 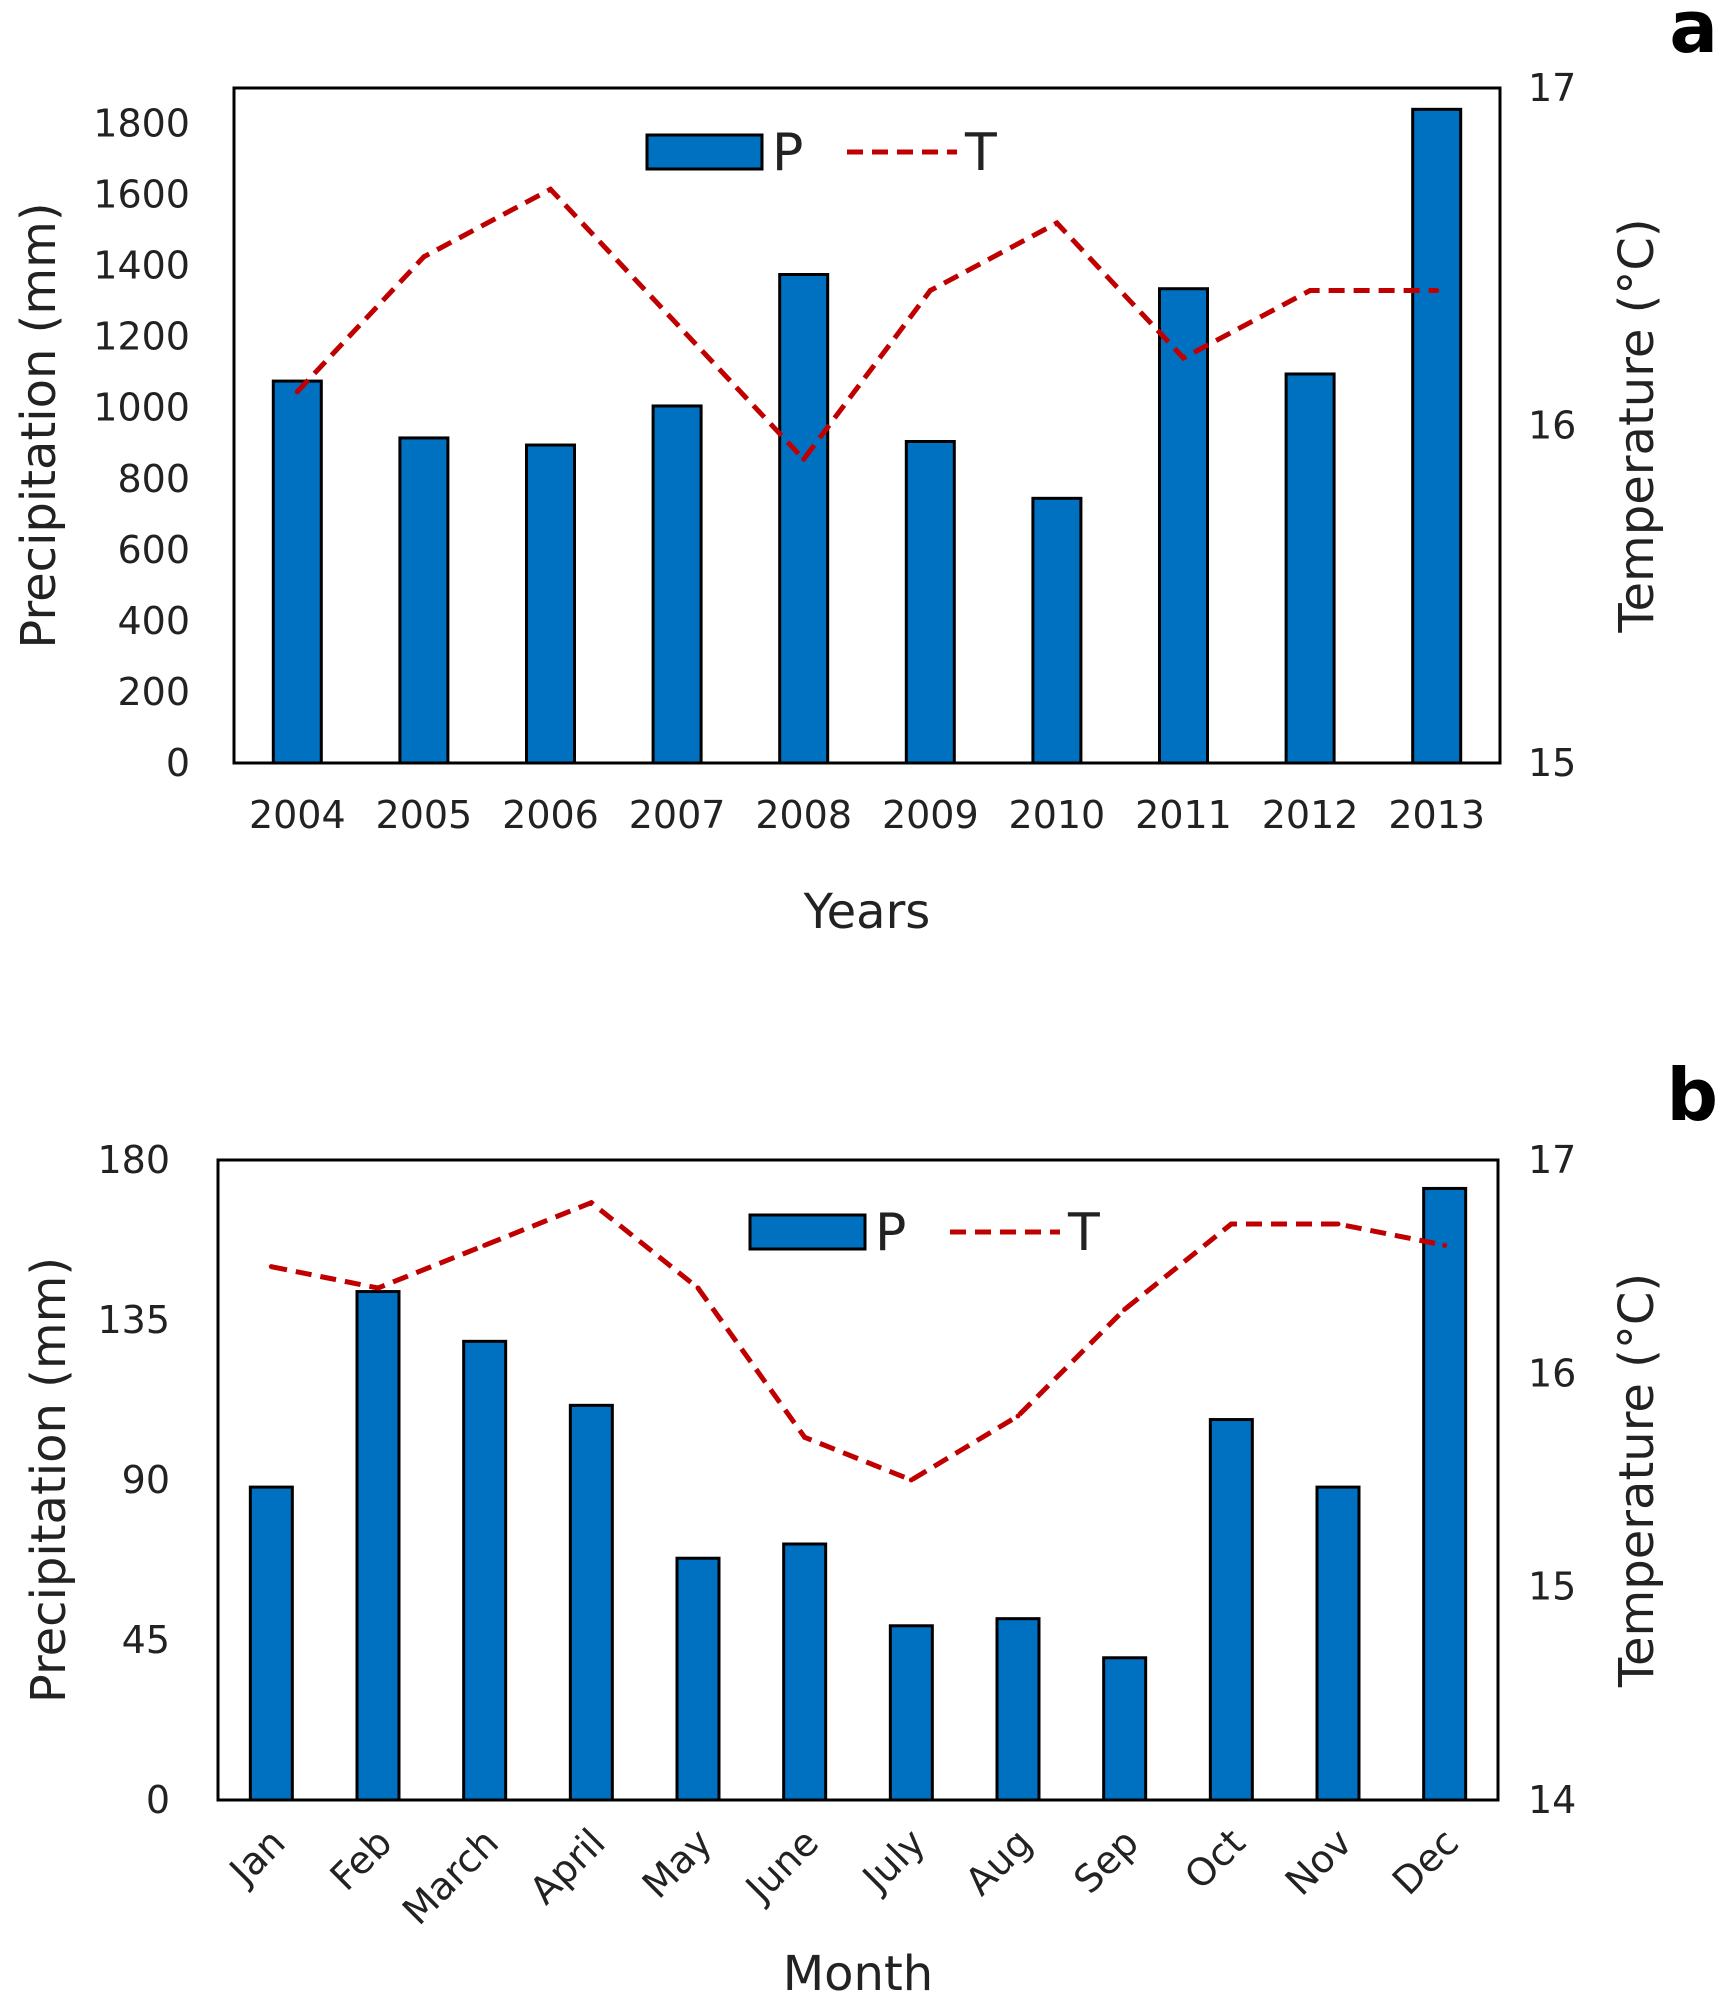 What do you see at coordinates (424, 815) in the screenshot?
I see `x-tick-label: 2005` at bounding box center [424, 815].